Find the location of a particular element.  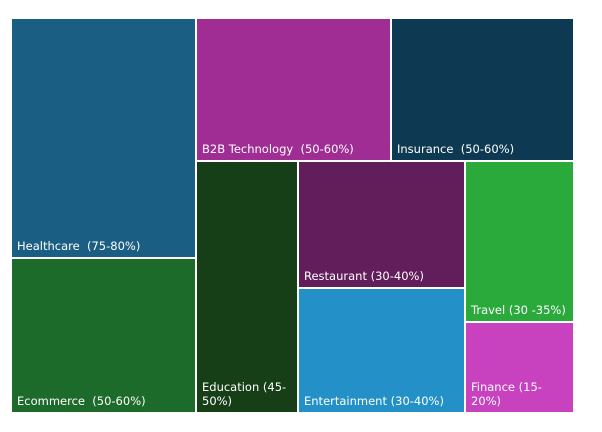

treemap-tile: Education (45- 50%) is located at coordinates (247, 287).